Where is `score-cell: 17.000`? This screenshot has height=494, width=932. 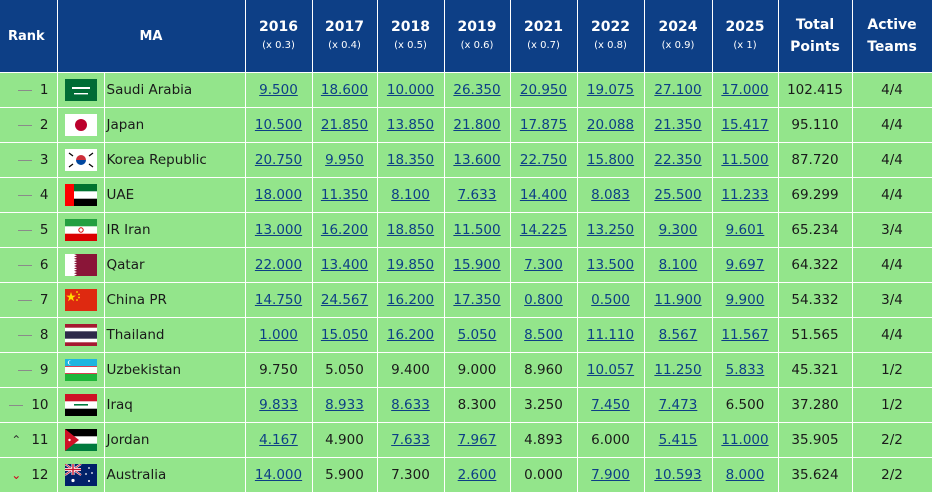 score-cell: 17.000 is located at coordinates (745, 90).